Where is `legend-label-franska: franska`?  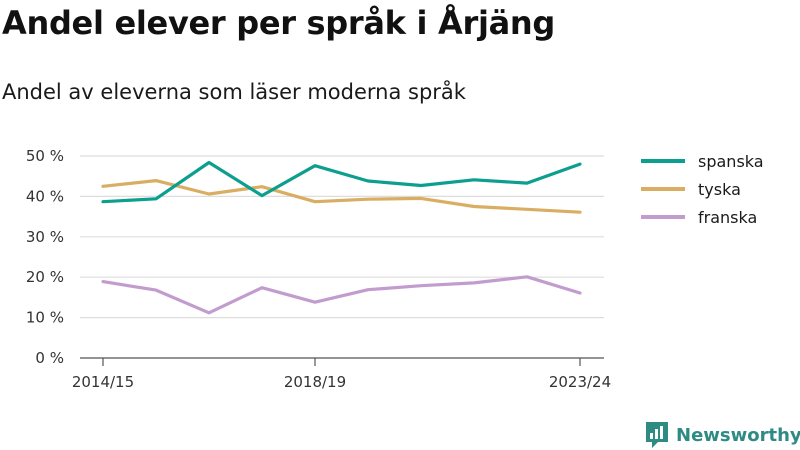 legend-label-franska: franska is located at coordinates (727, 217).